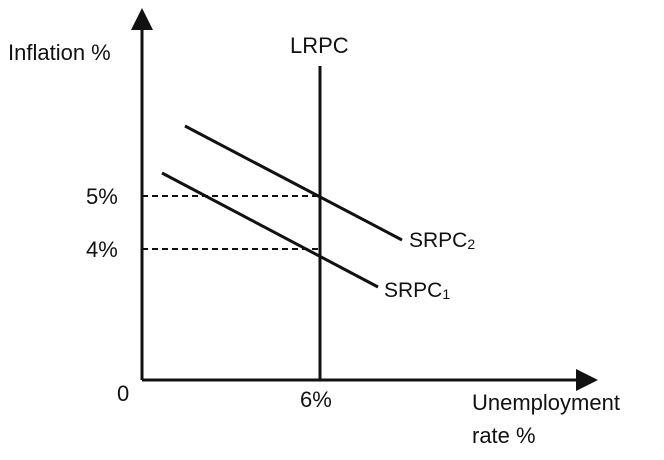  Describe the element at coordinates (446, 294) in the screenshot. I see `srpc1-label-subscript: 1` at that location.